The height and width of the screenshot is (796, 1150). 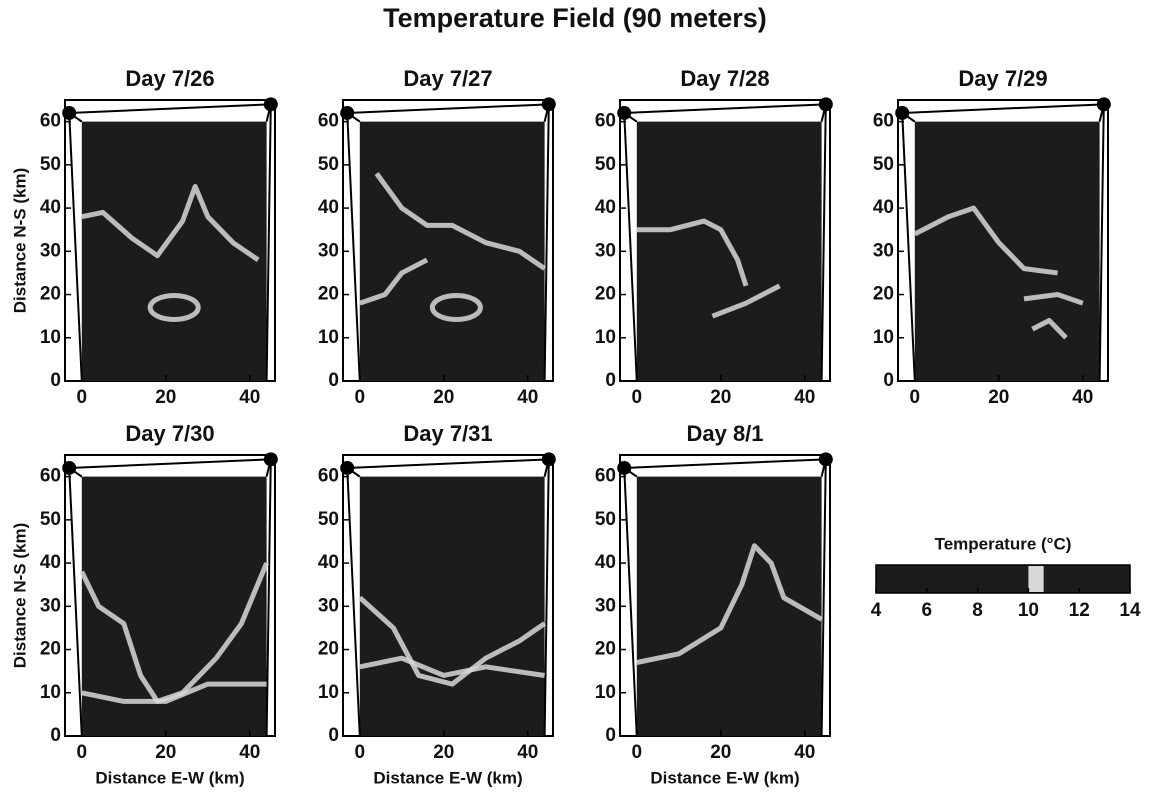 I want to click on colorbar-tick-label: 14, so click(x=1130, y=610).